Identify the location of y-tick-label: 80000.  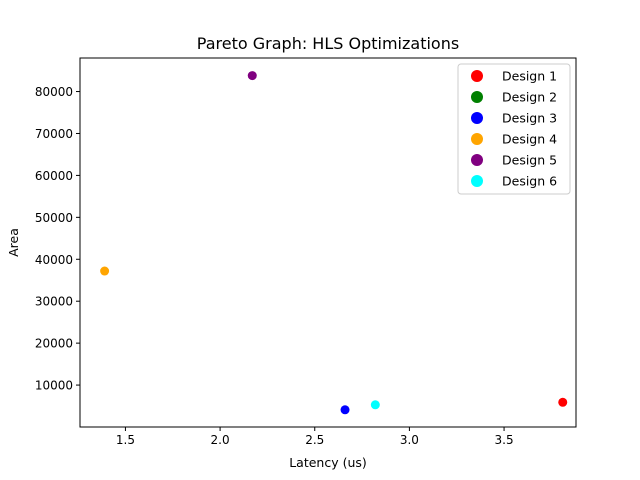
(54, 92).